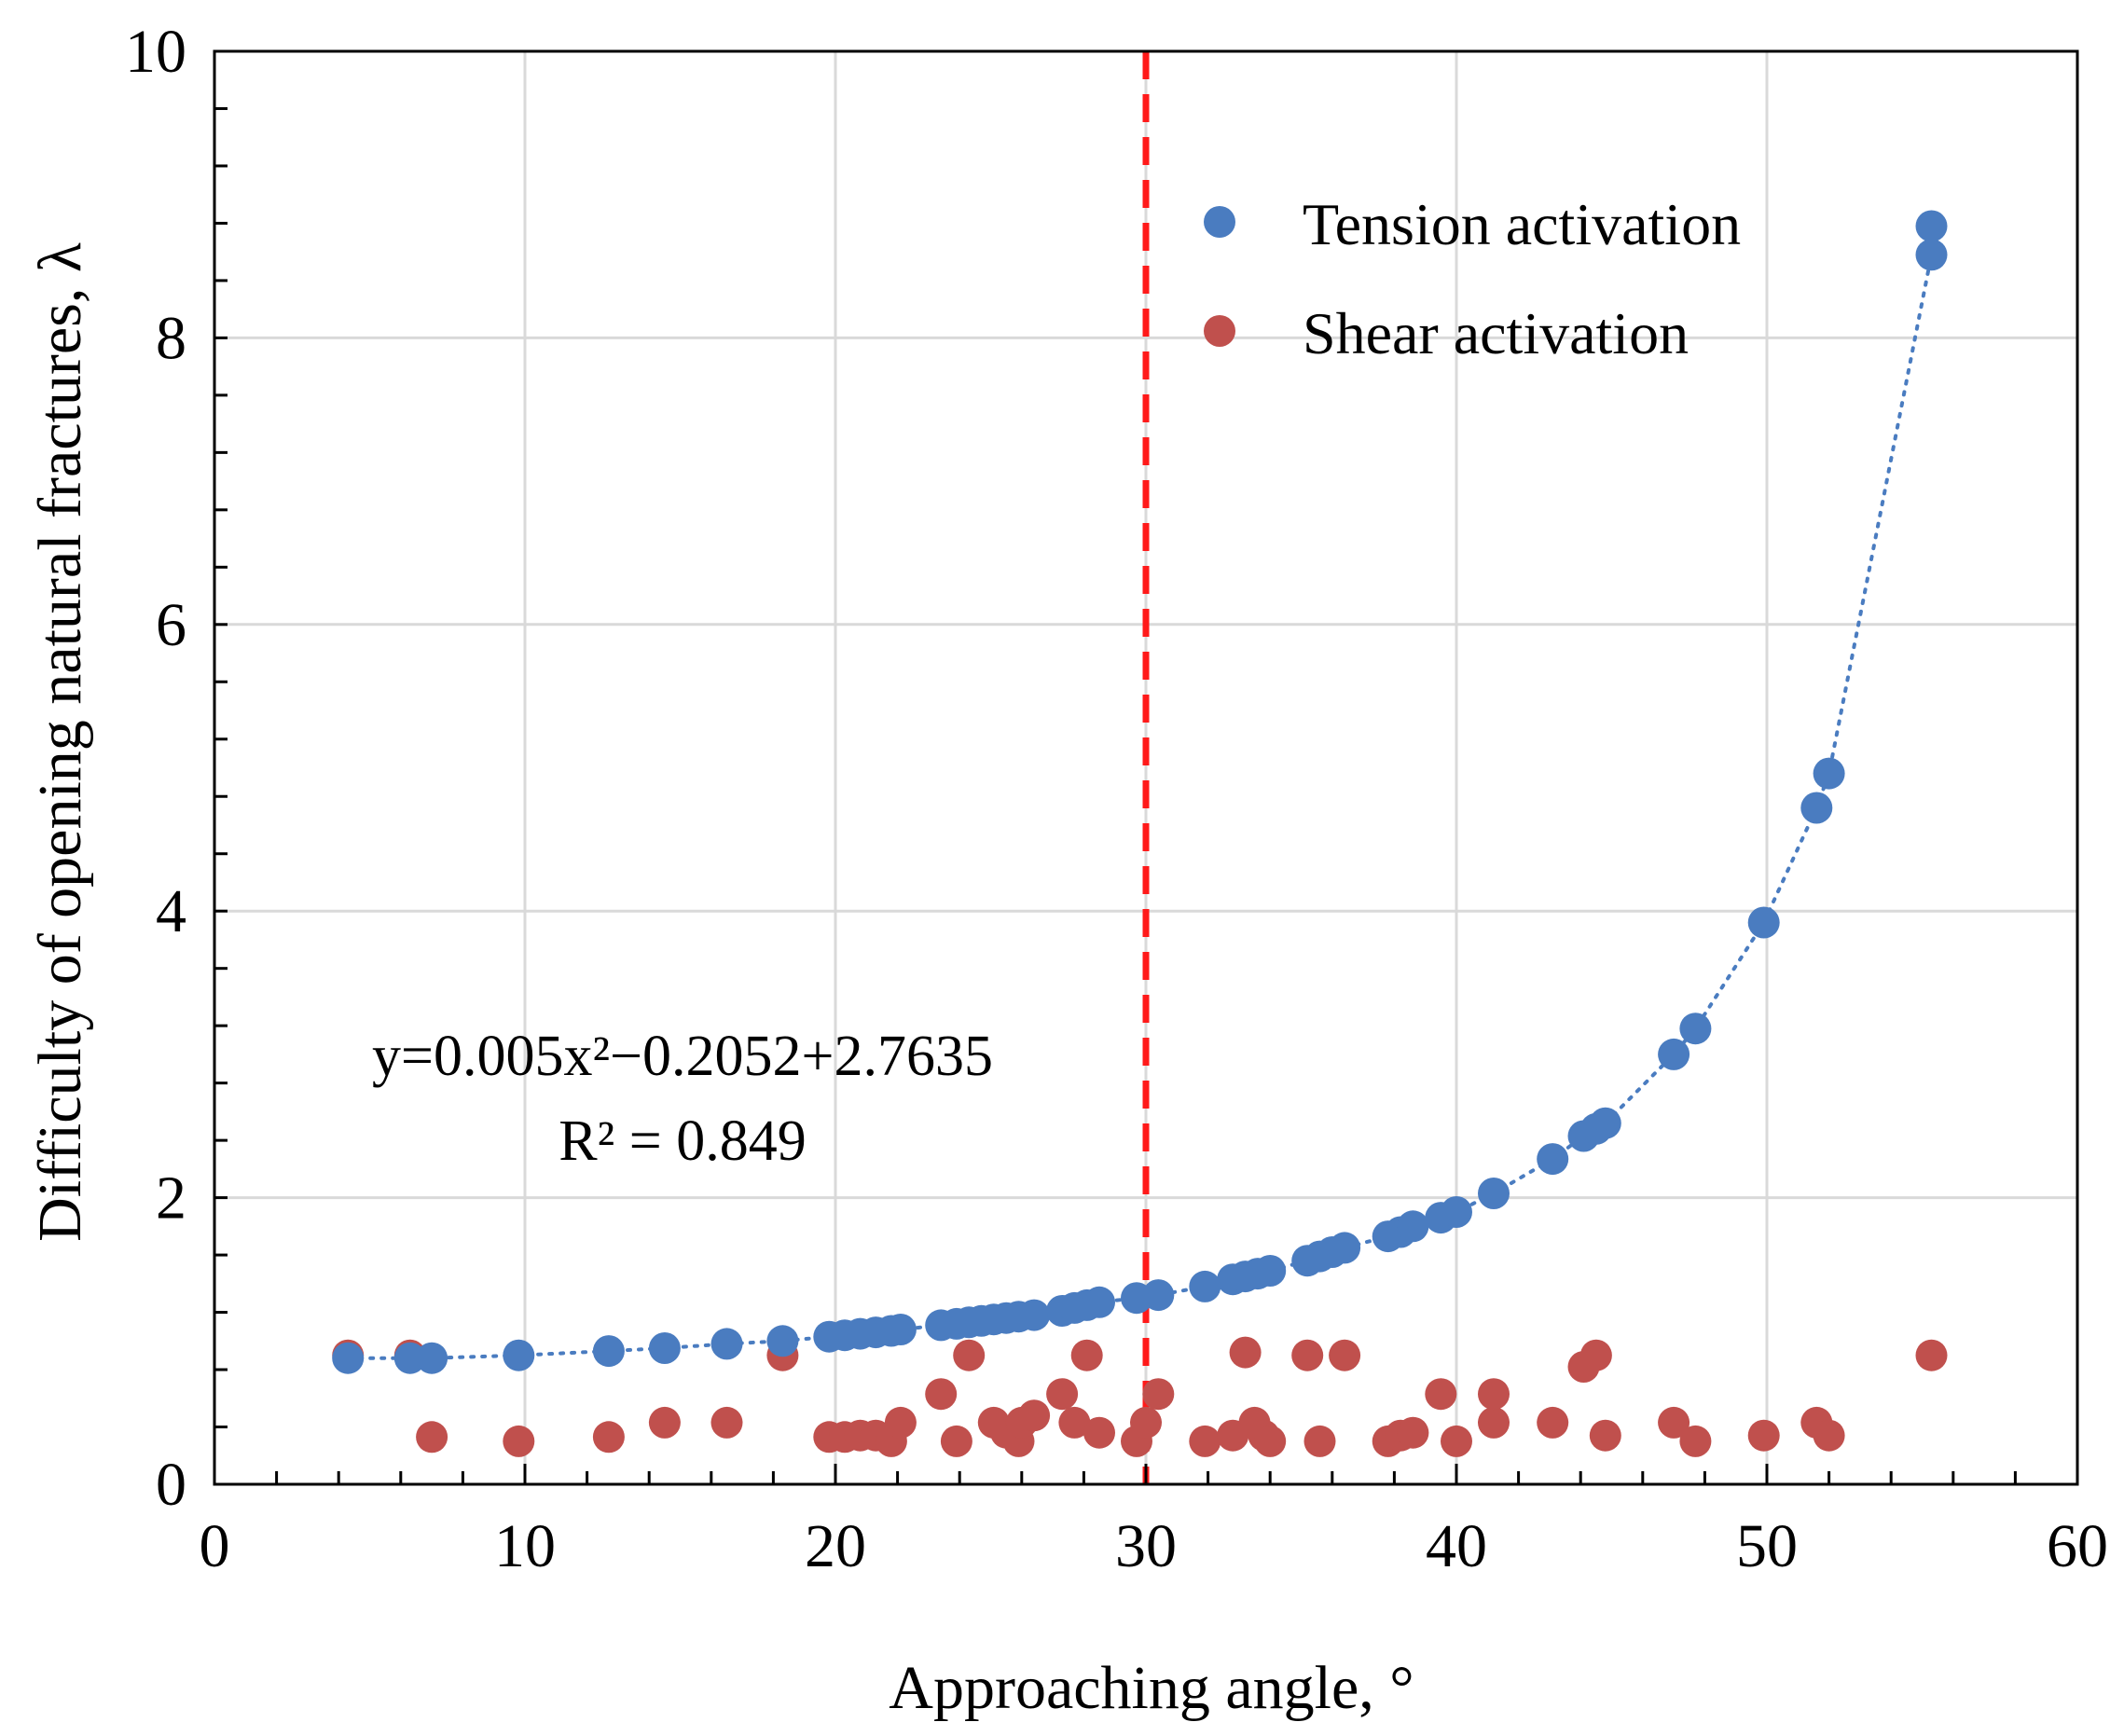  I want to click on y-tick-label: 8, so click(171, 338).